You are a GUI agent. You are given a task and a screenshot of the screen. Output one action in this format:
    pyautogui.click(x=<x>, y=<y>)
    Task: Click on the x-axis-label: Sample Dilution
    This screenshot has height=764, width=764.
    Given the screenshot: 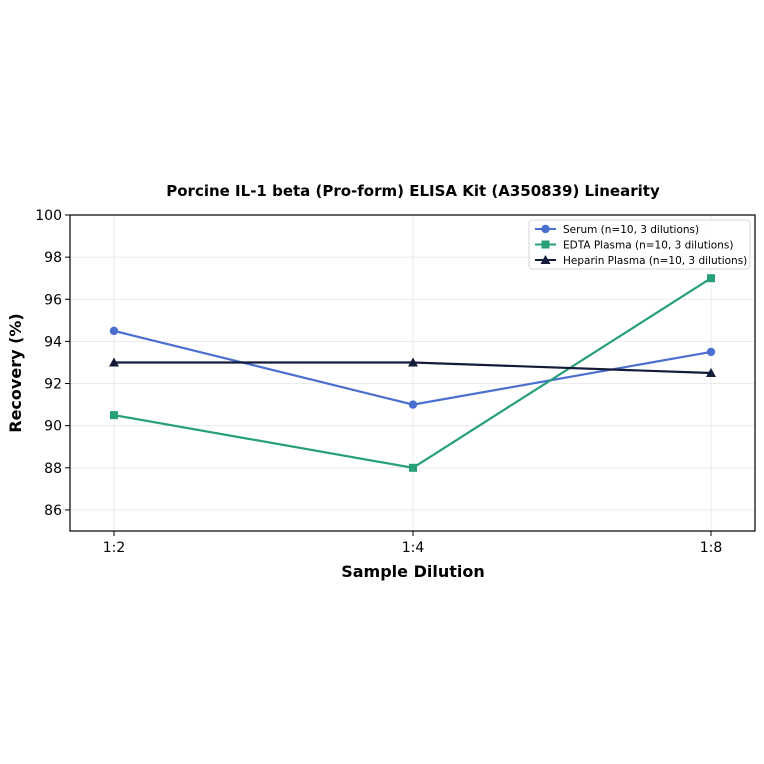 What is the action you would take?
    pyautogui.click(x=413, y=571)
    